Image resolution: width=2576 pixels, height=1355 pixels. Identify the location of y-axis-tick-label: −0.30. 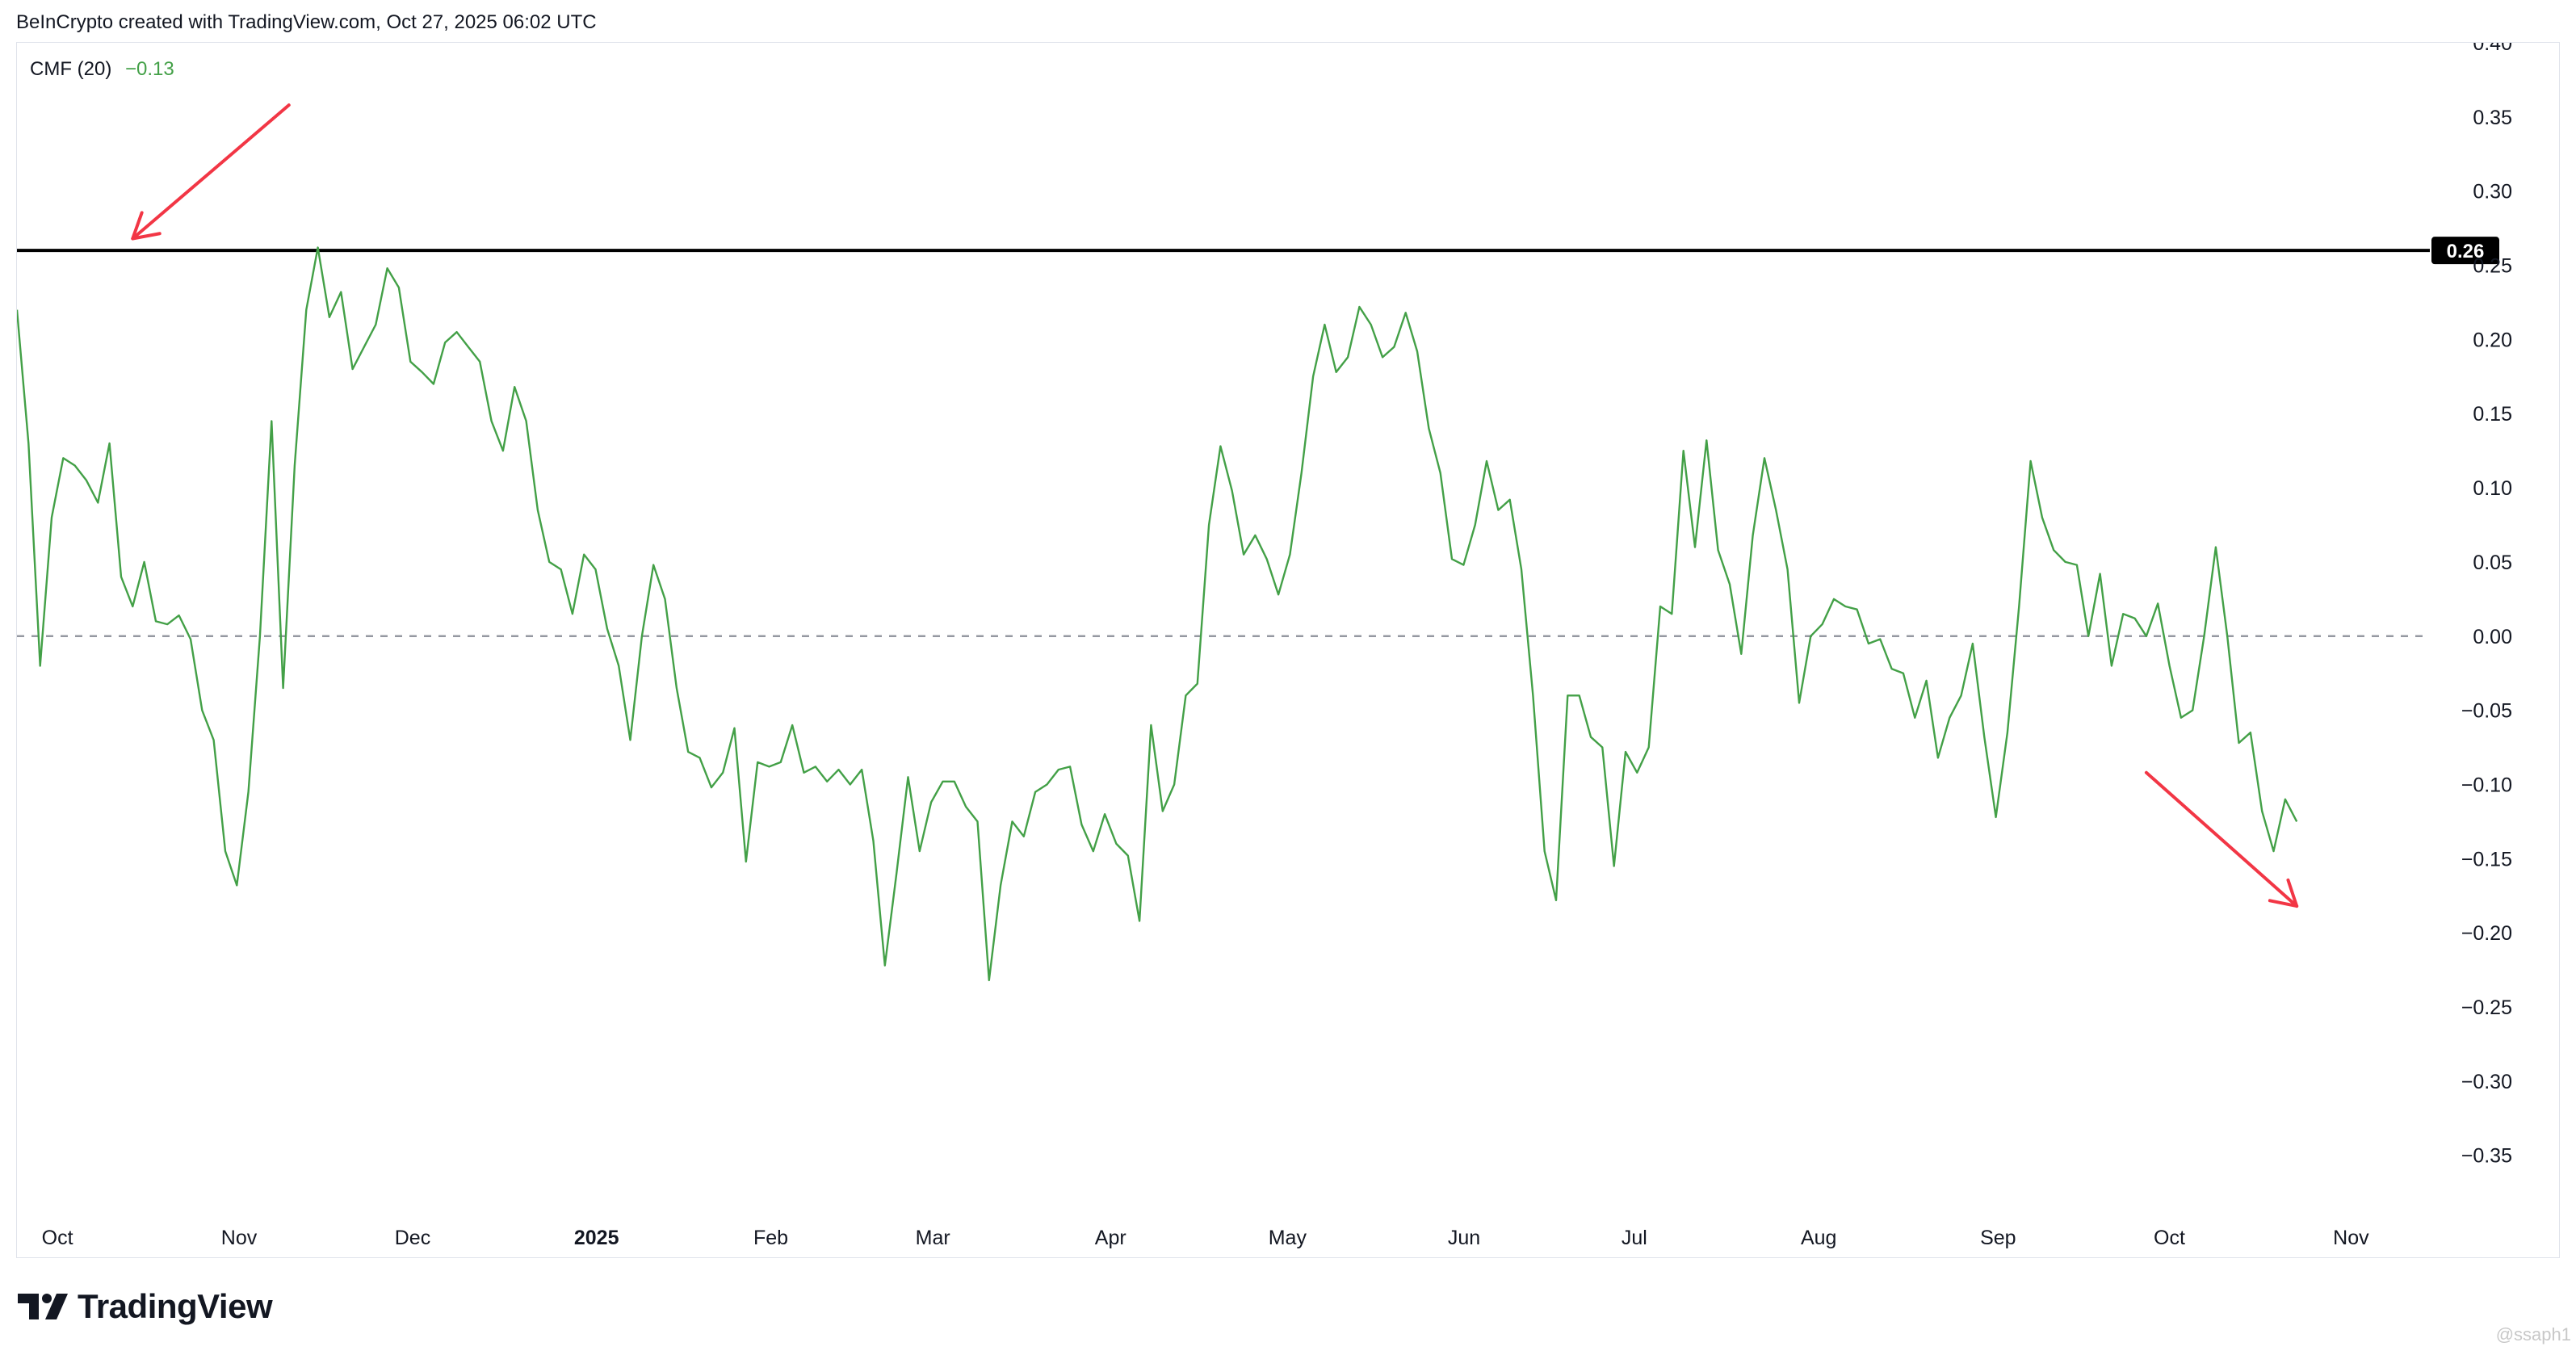
(2486, 1082).